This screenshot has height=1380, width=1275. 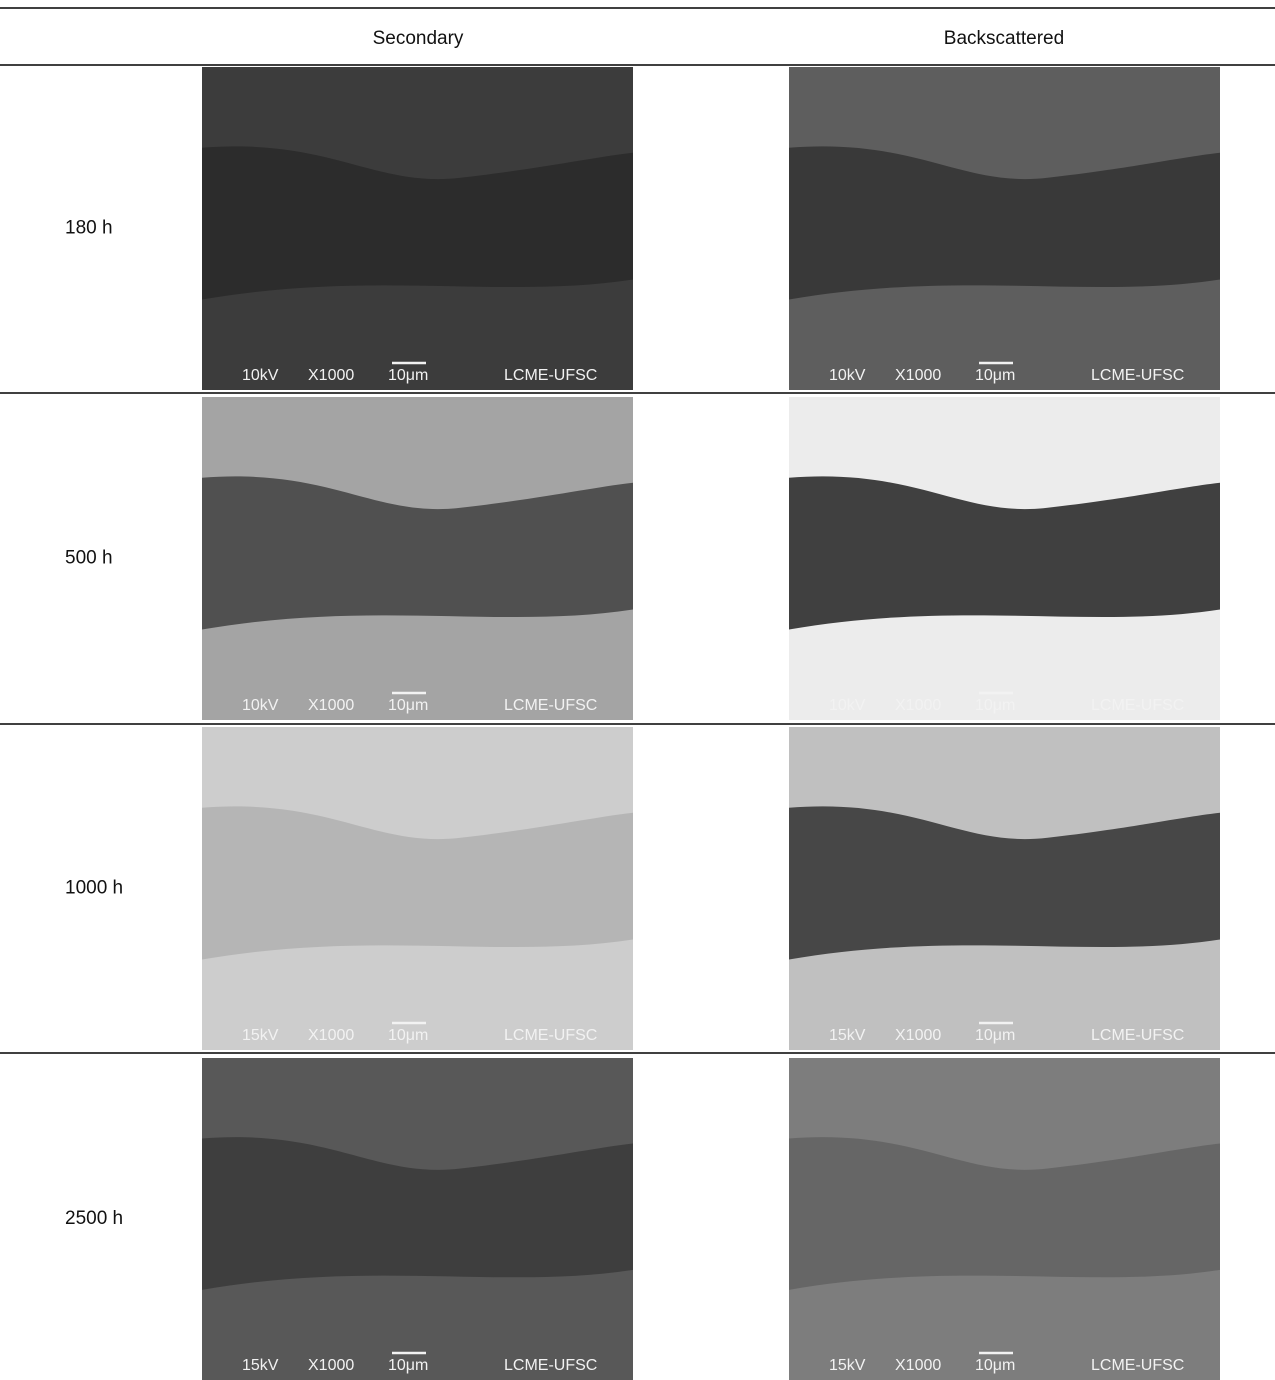 What do you see at coordinates (89, 558) in the screenshot?
I see `row-label: 500 h` at bounding box center [89, 558].